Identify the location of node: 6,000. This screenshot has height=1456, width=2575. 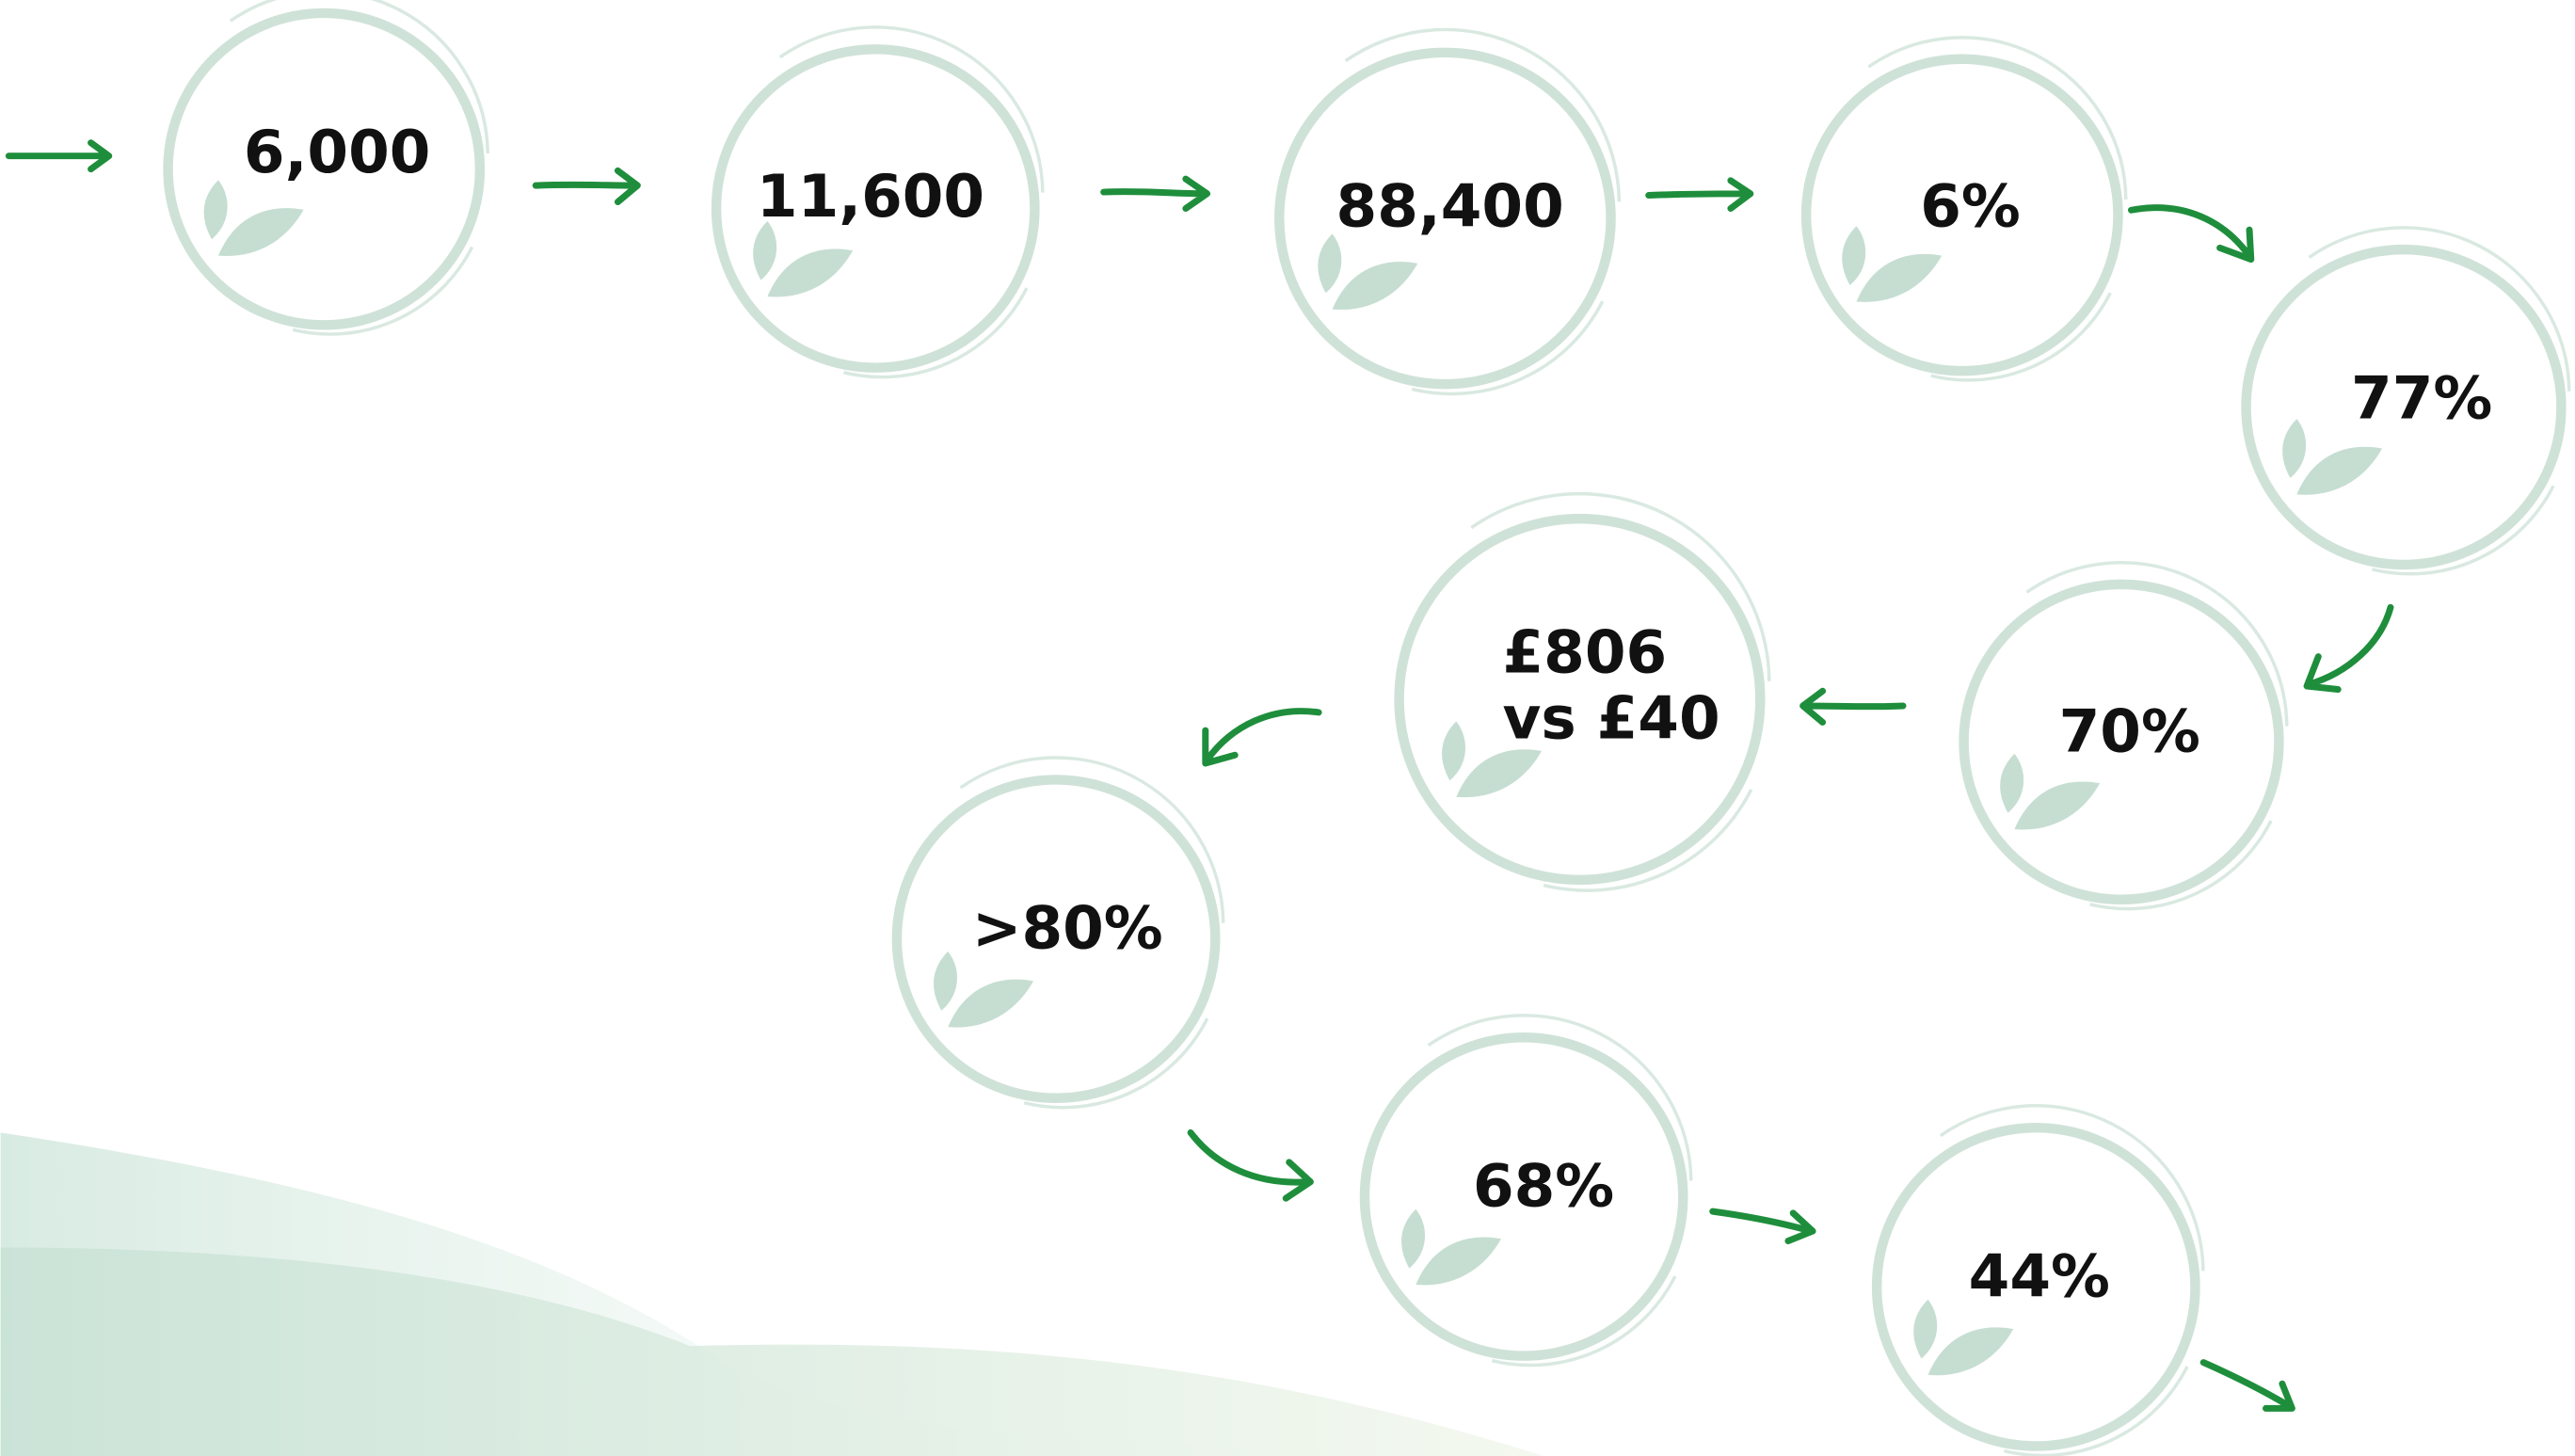
(326, 168).